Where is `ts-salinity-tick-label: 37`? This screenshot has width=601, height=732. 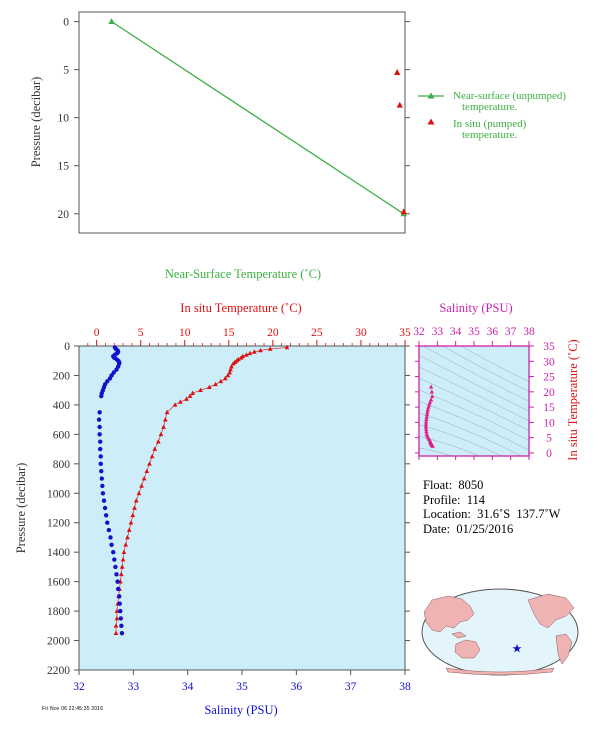 ts-salinity-tick-label: 37 is located at coordinates (511, 332).